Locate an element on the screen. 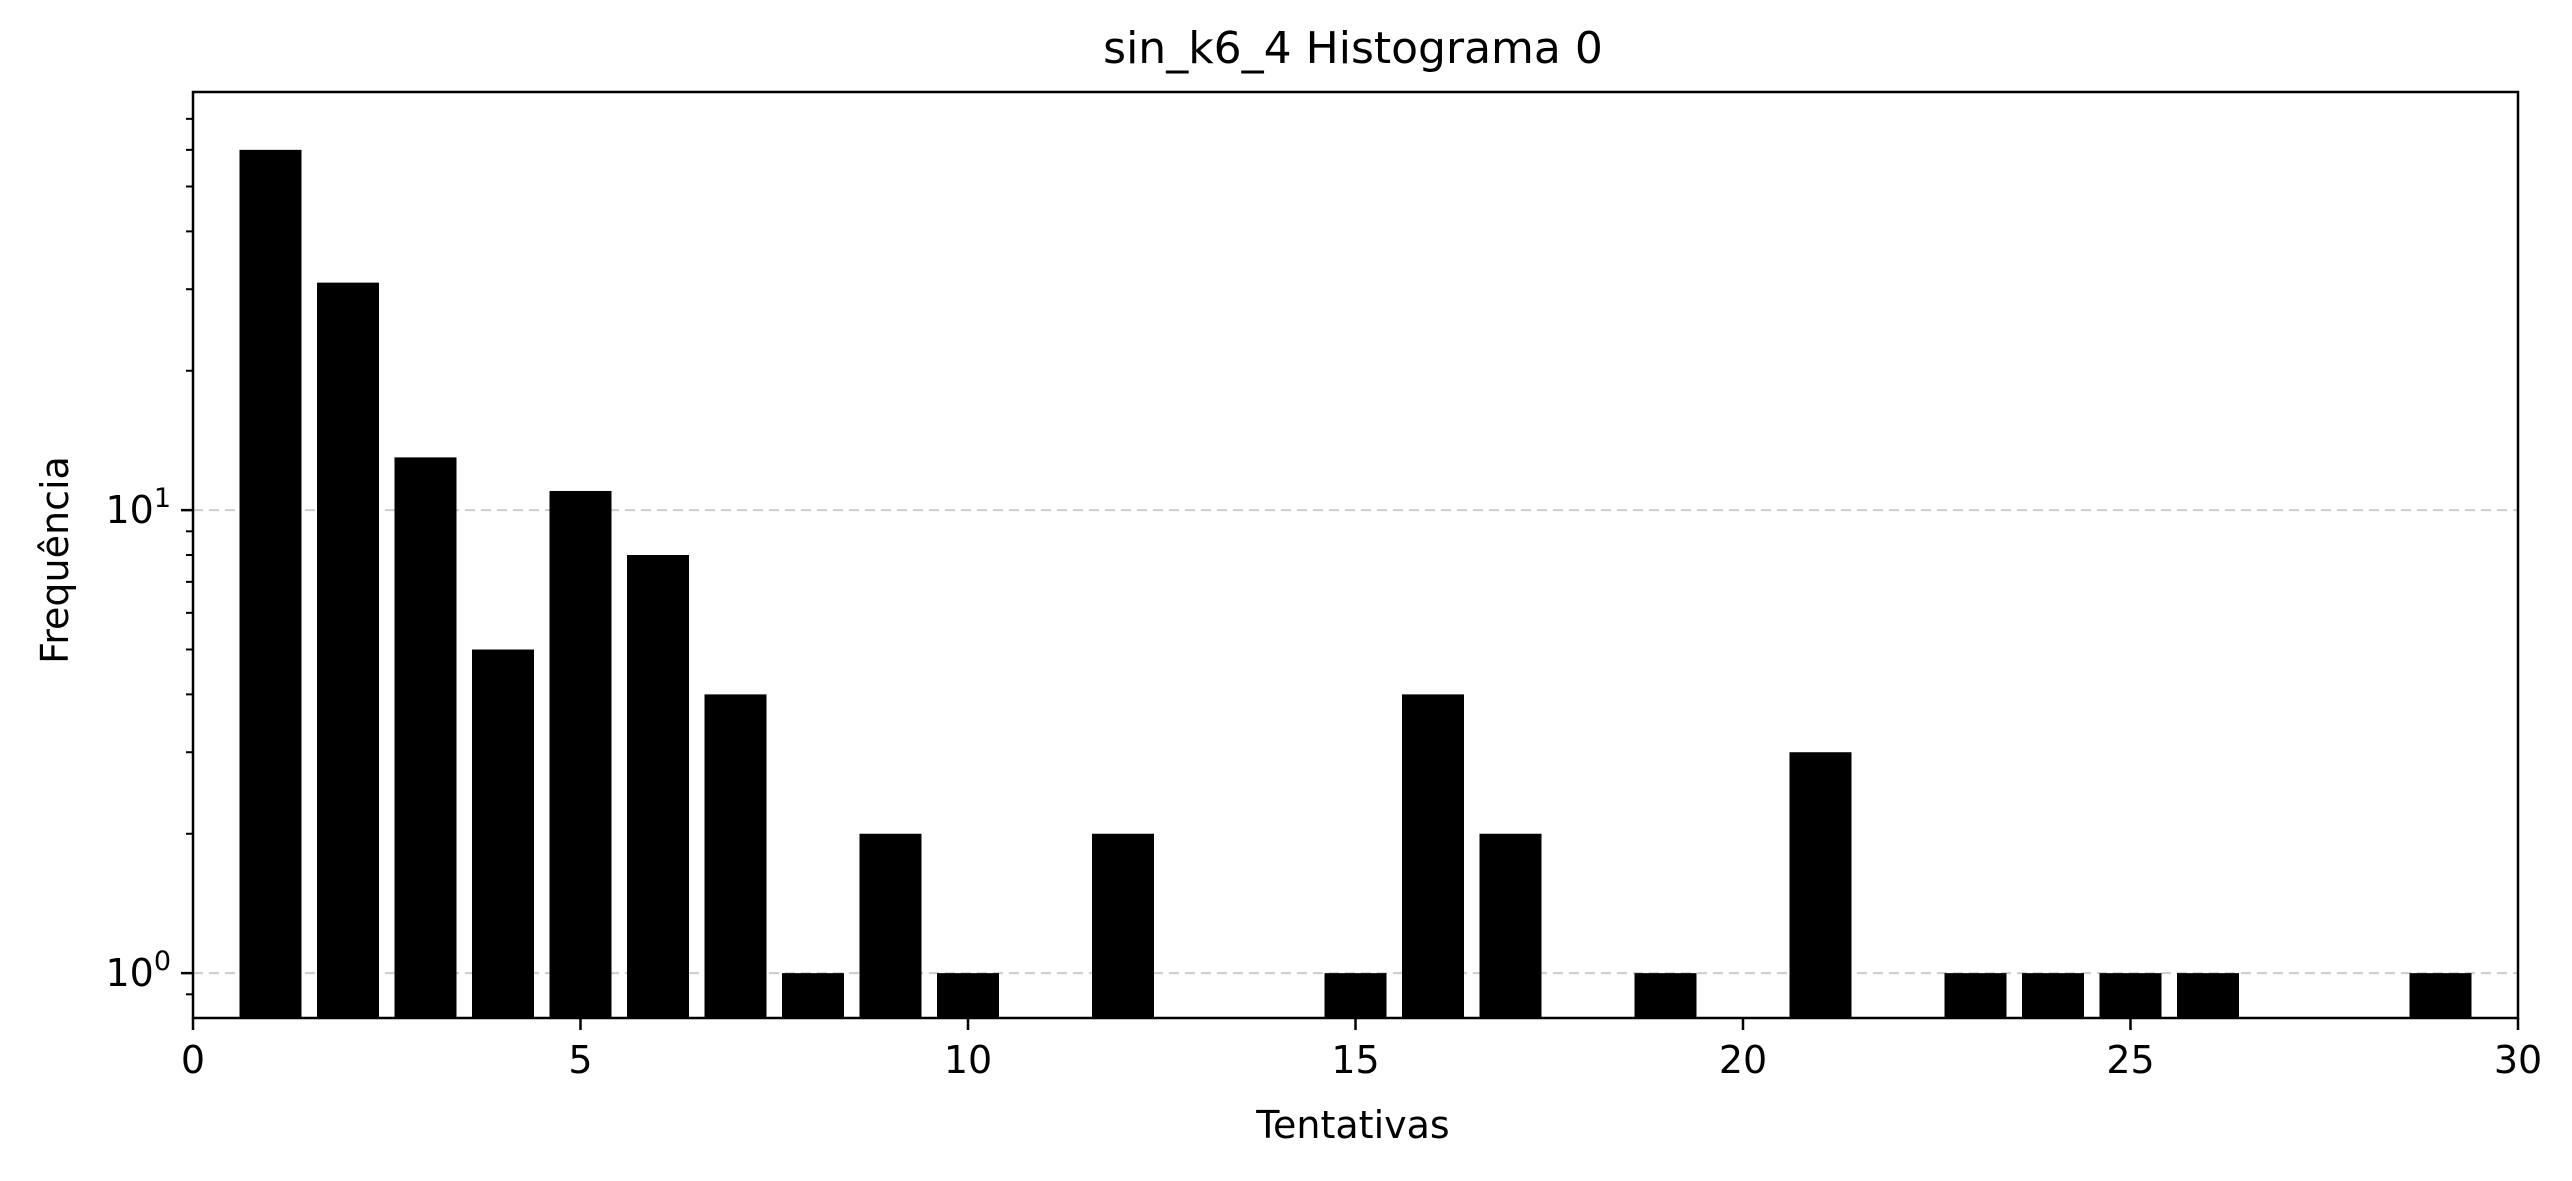 The image size is (2572, 1181). x-tick-label: 0 is located at coordinates (193, 1060).